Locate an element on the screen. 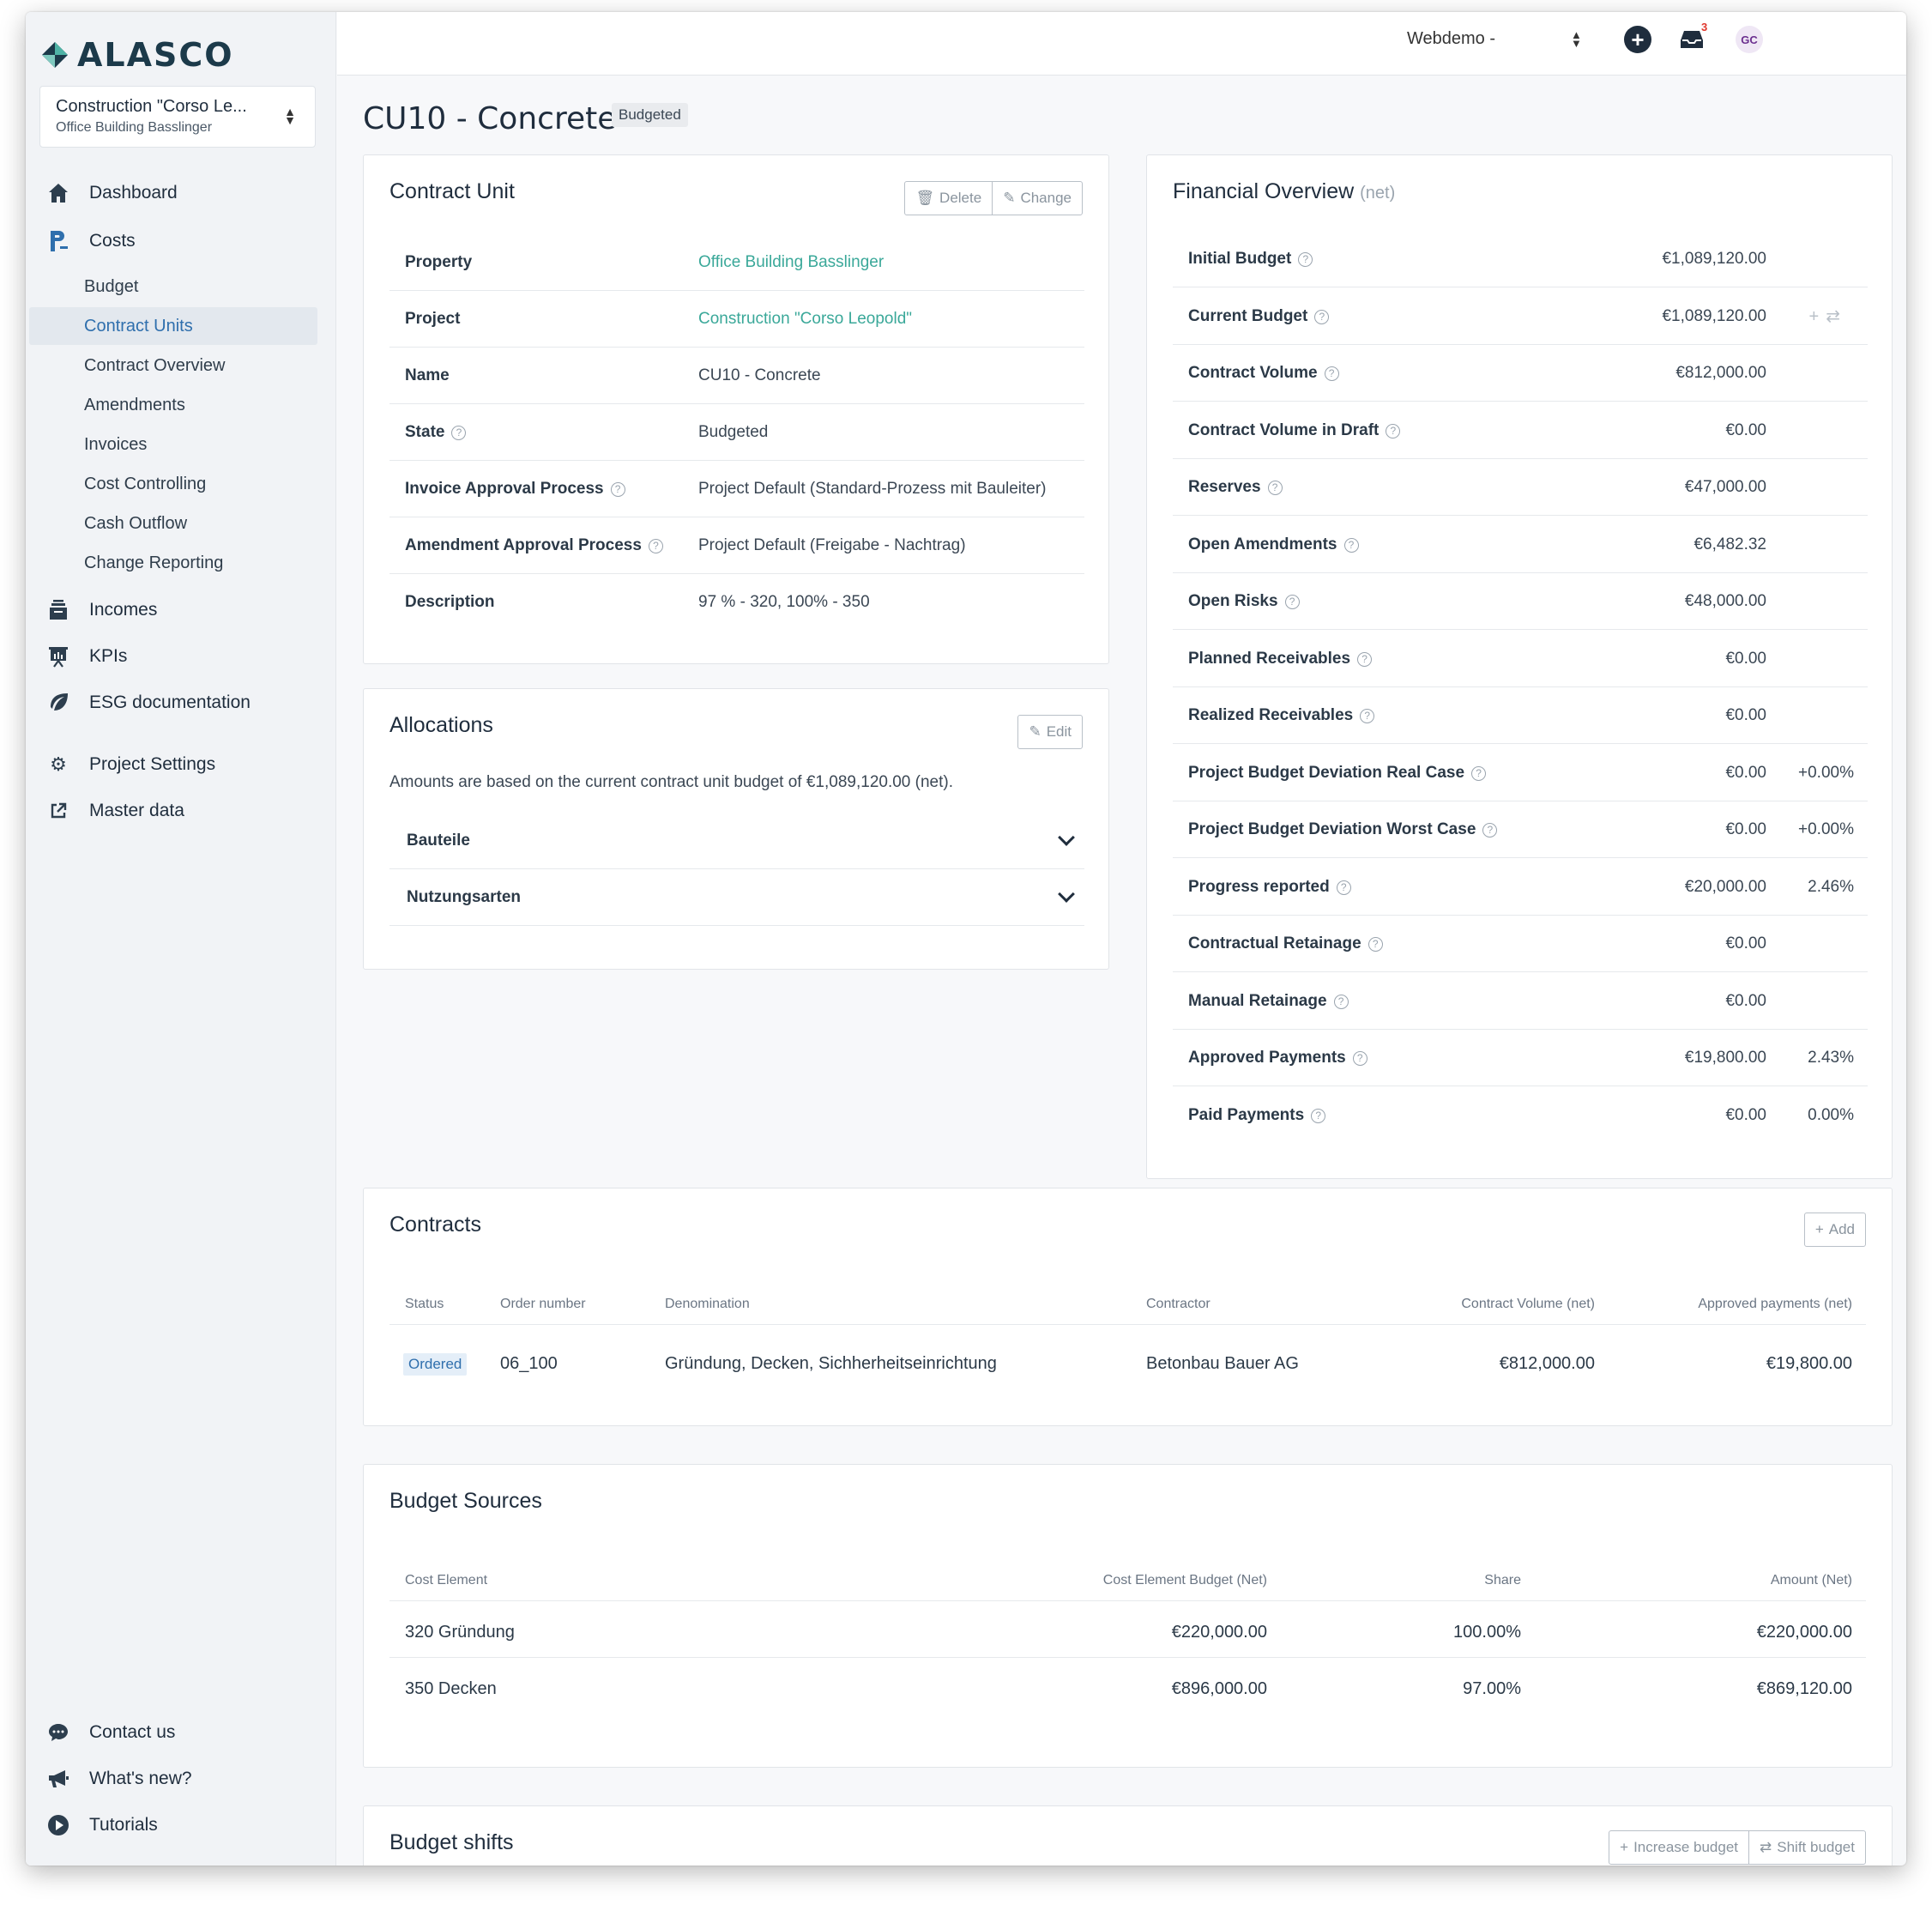 Image resolution: width=1932 pixels, height=1905 pixels. sidebar-item-contact: Contact us is located at coordinates (173, 1732).